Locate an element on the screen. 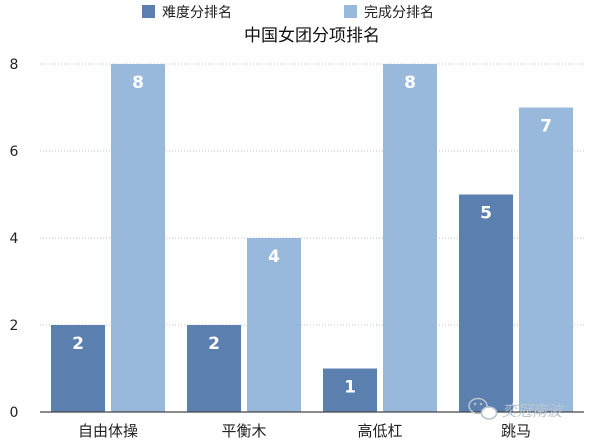 This screenshot has height=443, width=600. bar-value-label: 4 is located at coordinates (274, 257).